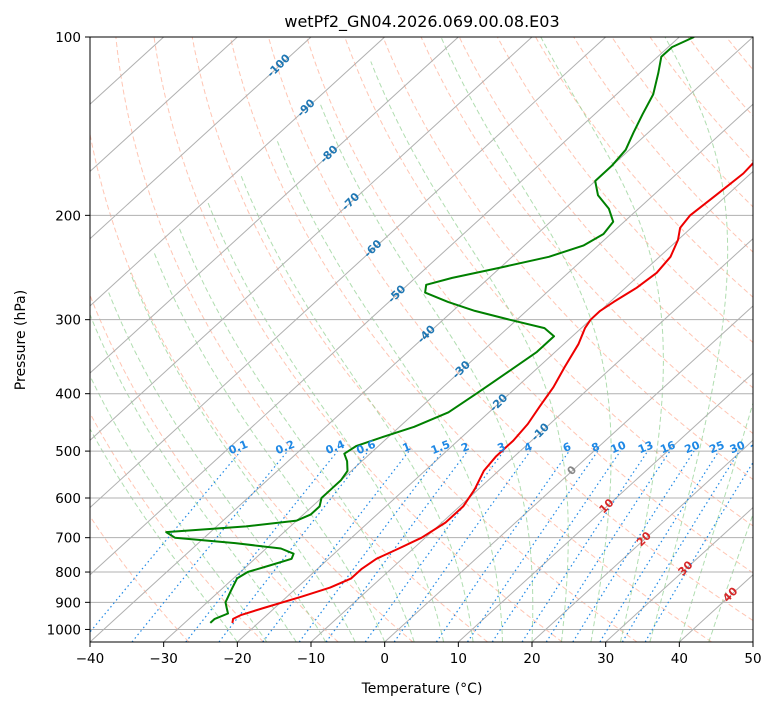 The width and height of the screenshot is (775, 712). Describe the element at coordinates (679, 659) in the screenshot. I see `x-tick-label: 40` at that location.